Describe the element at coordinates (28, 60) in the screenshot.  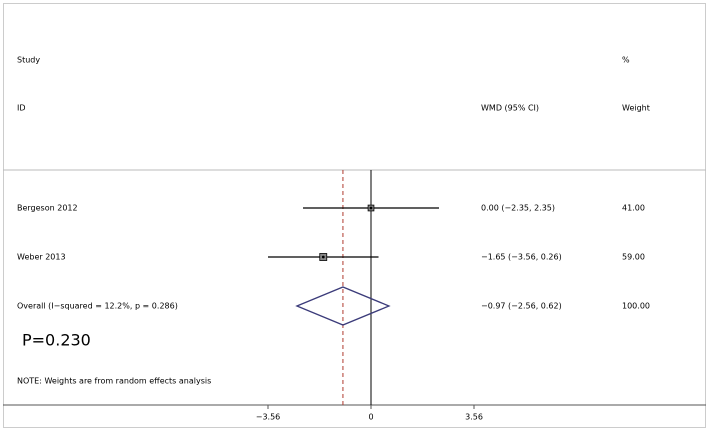
I see `header-study: Study` at that location.